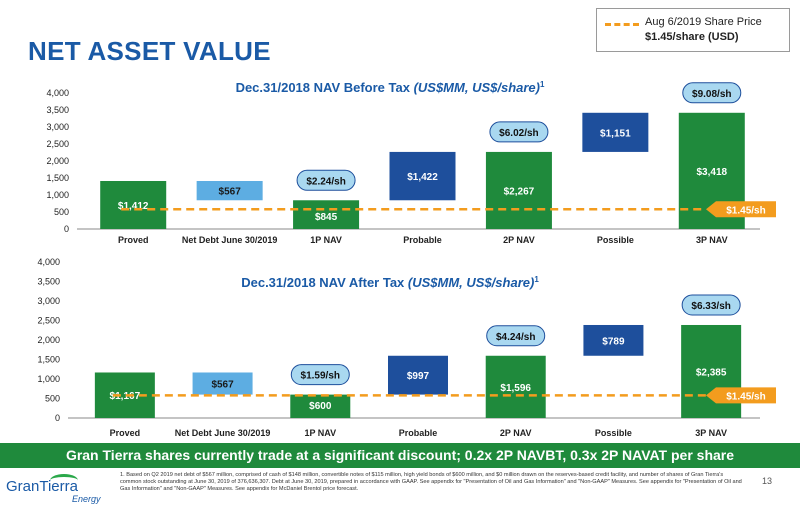 The height and width of the screenshot is (518, 800). I want to click on per-share-badge-label: $6.33/sh, so click(710, 306).